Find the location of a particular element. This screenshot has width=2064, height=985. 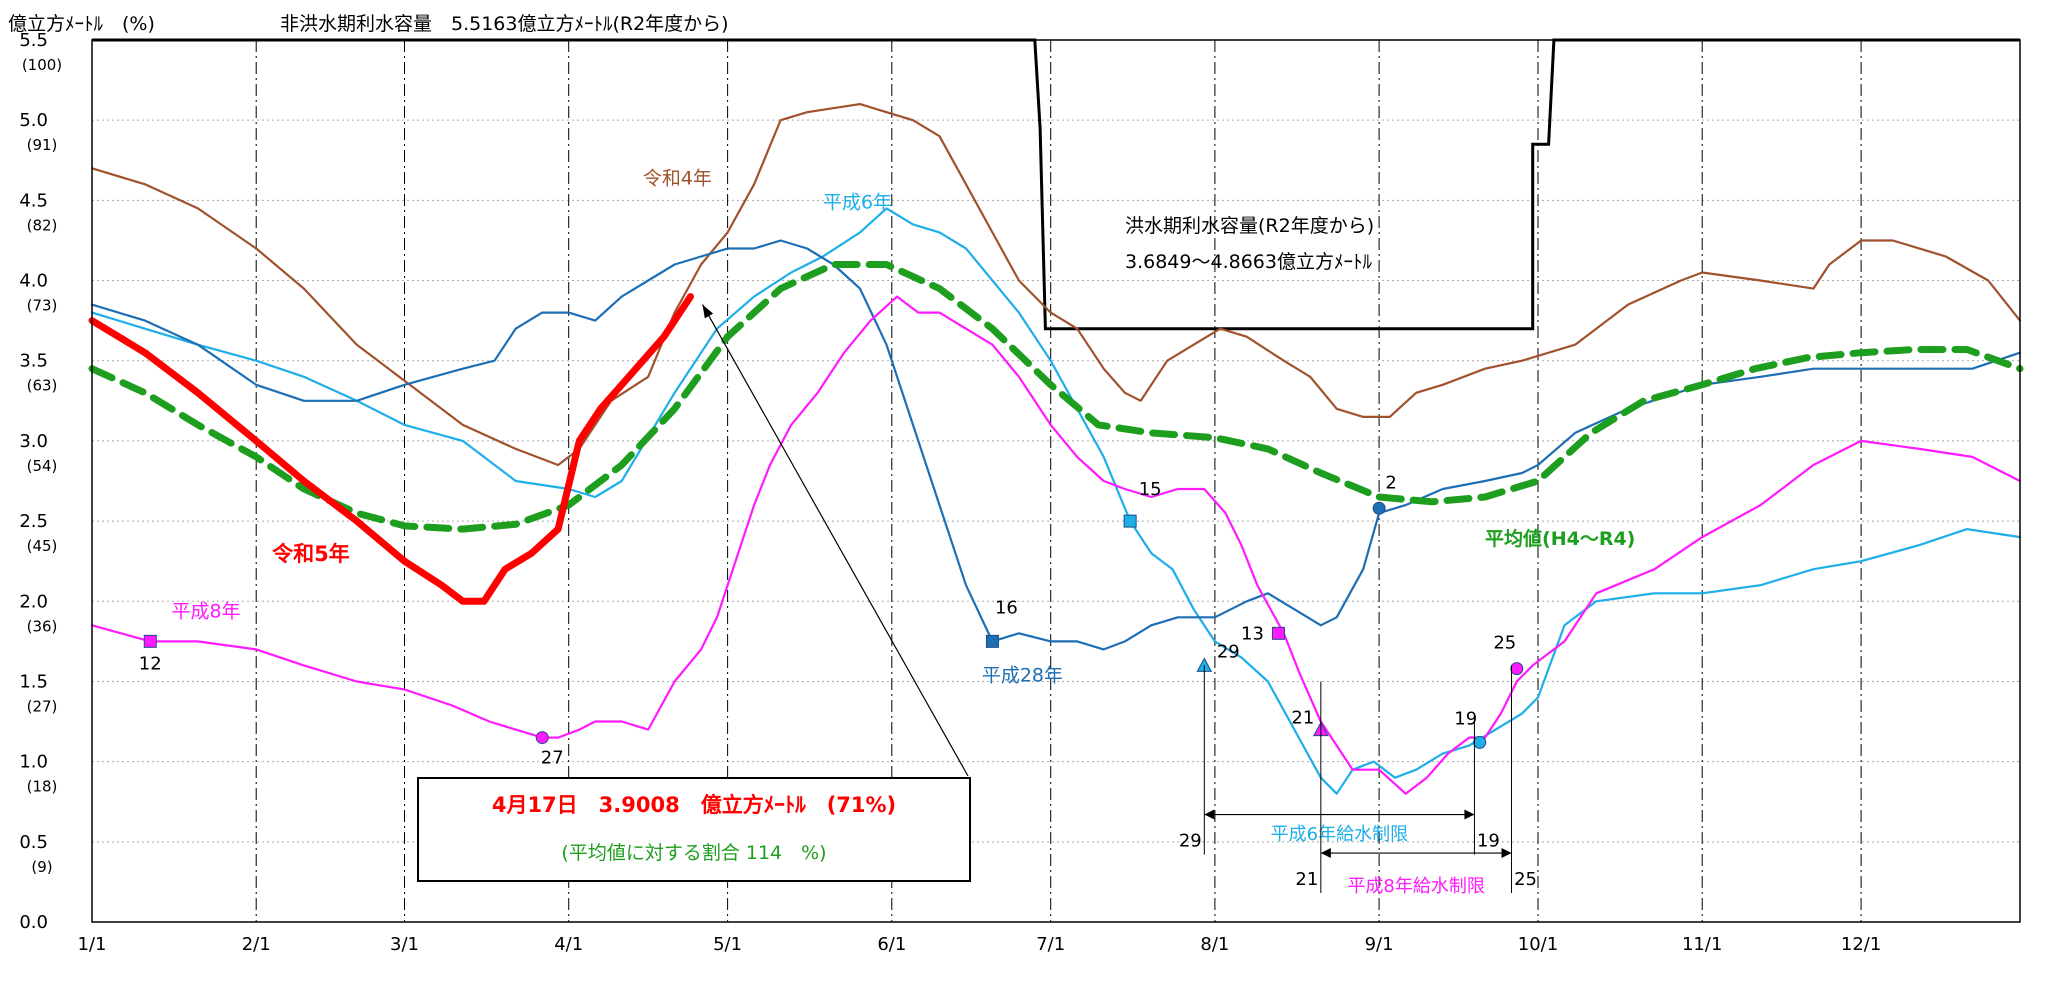

restriction-label: 平成8年給水制限 is located at coordinates (1415, 886).